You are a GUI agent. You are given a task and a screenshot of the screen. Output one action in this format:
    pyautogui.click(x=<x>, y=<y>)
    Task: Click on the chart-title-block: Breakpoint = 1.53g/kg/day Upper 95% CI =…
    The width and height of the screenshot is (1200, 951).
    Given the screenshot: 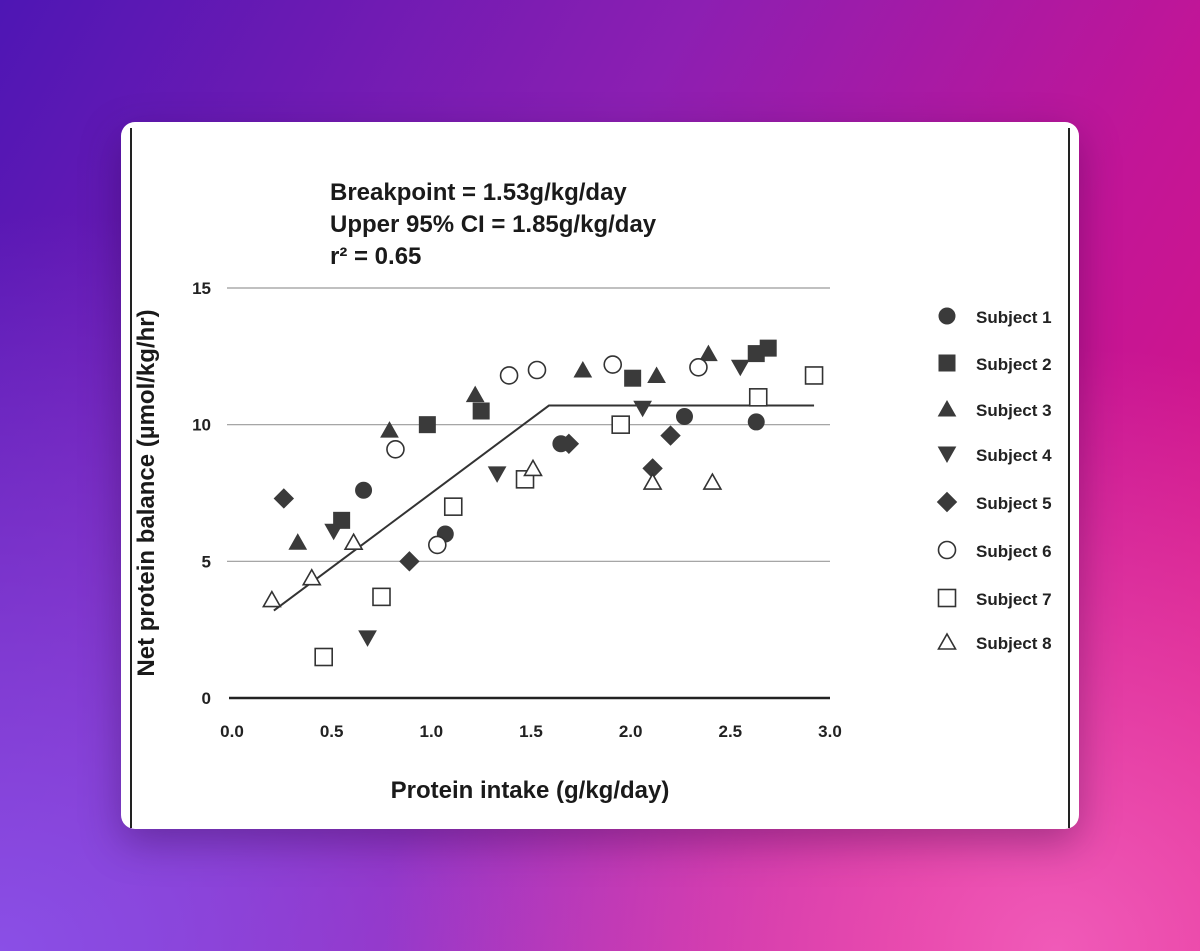 What is the action you would take?
    pyautogui.click(x=493, y=224)
    